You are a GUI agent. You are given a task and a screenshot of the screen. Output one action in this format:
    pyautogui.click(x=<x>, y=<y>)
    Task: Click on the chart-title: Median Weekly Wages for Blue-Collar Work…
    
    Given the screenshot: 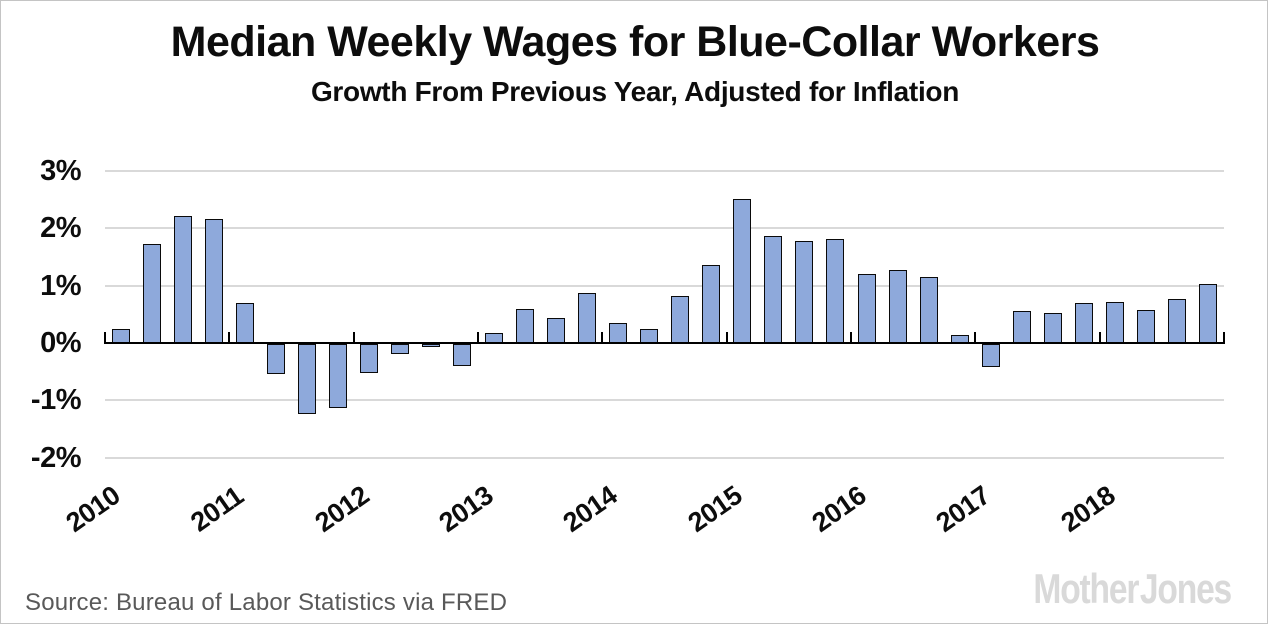 What is the action you would take?
    pyautogui.click(x=635, y=42)
    